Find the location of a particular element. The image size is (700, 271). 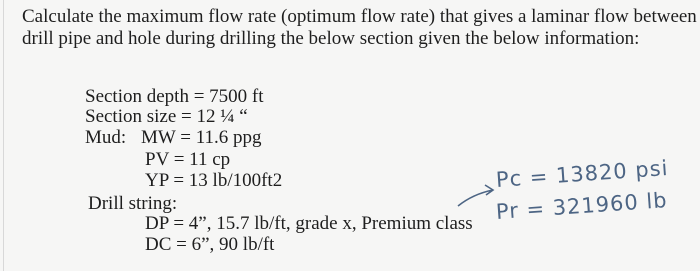

page-edge is located at coordinates (3, 135).